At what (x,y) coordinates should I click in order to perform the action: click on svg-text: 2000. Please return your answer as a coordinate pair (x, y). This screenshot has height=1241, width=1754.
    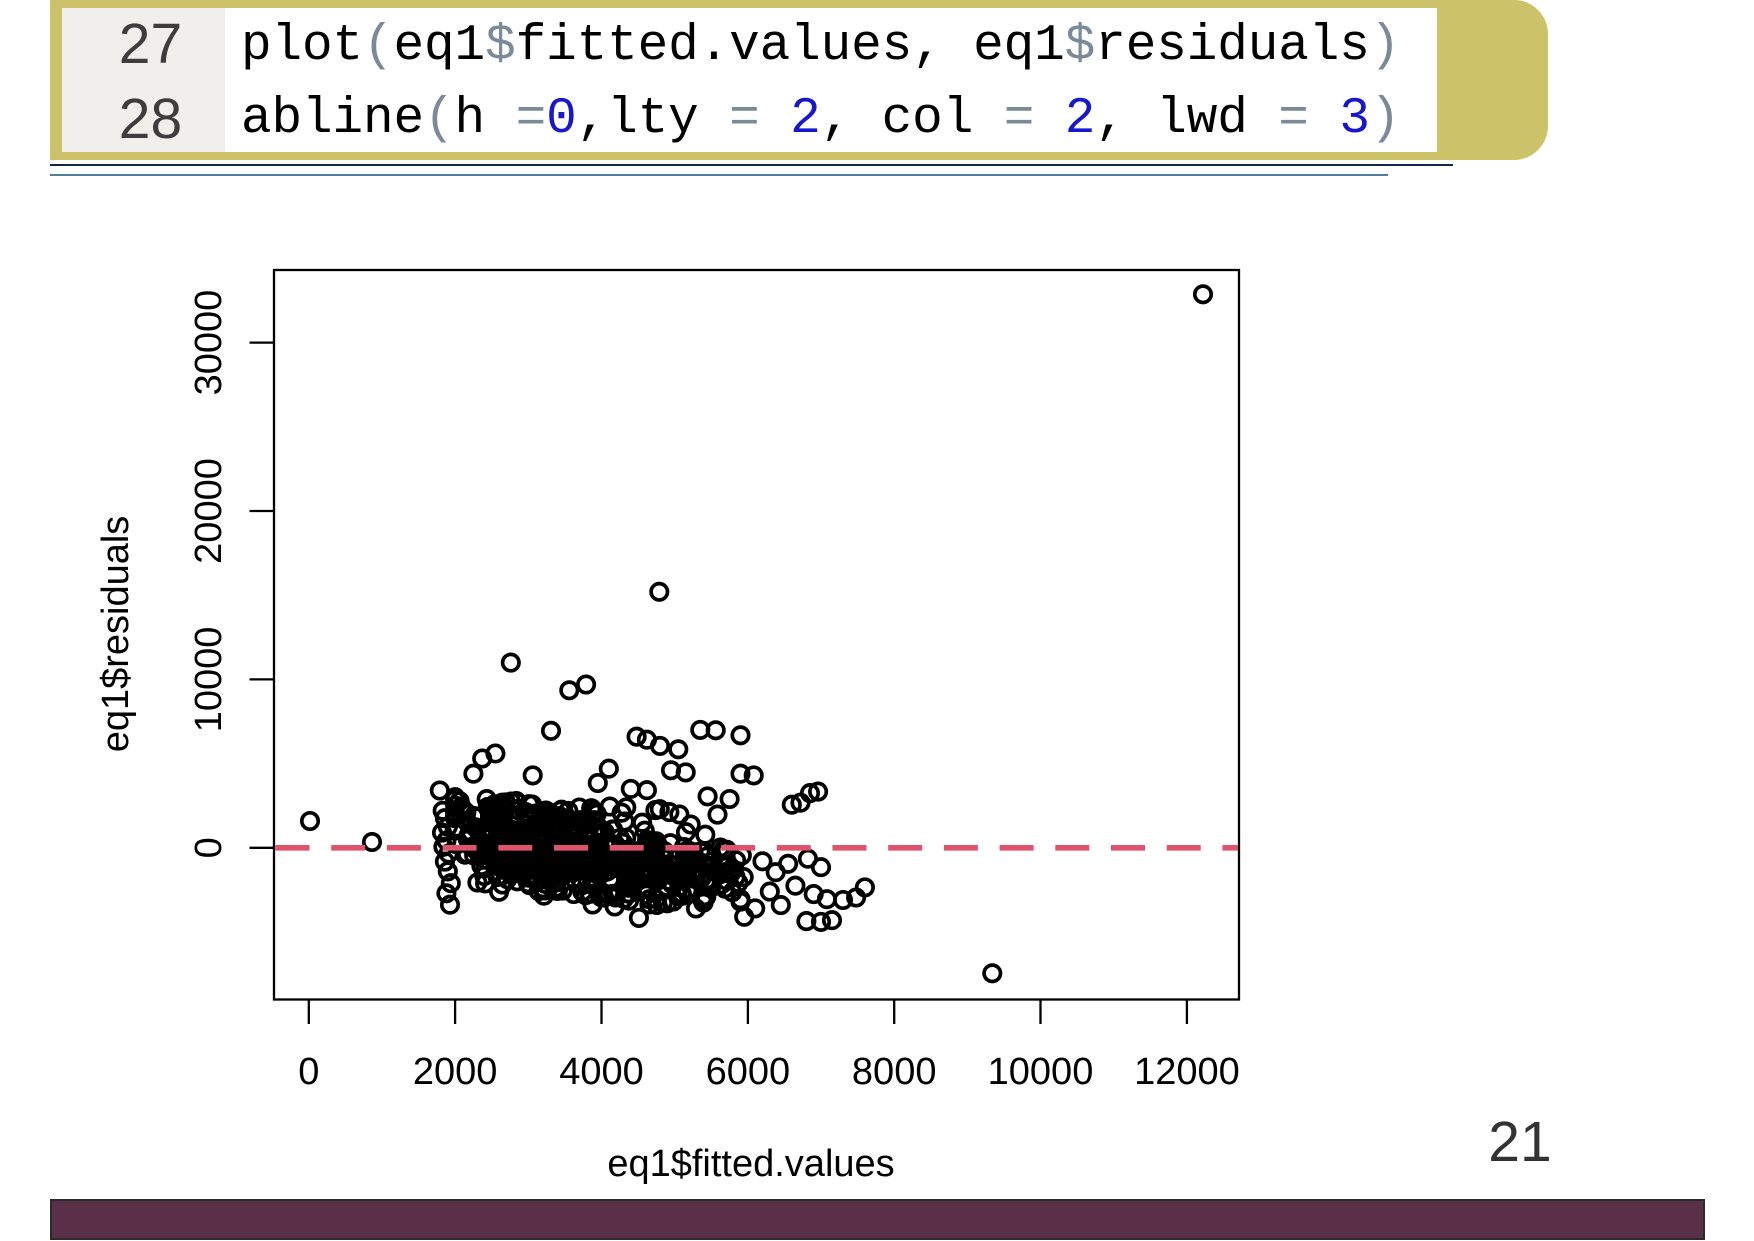
    Looking at the image, I should click on (455, 1072).